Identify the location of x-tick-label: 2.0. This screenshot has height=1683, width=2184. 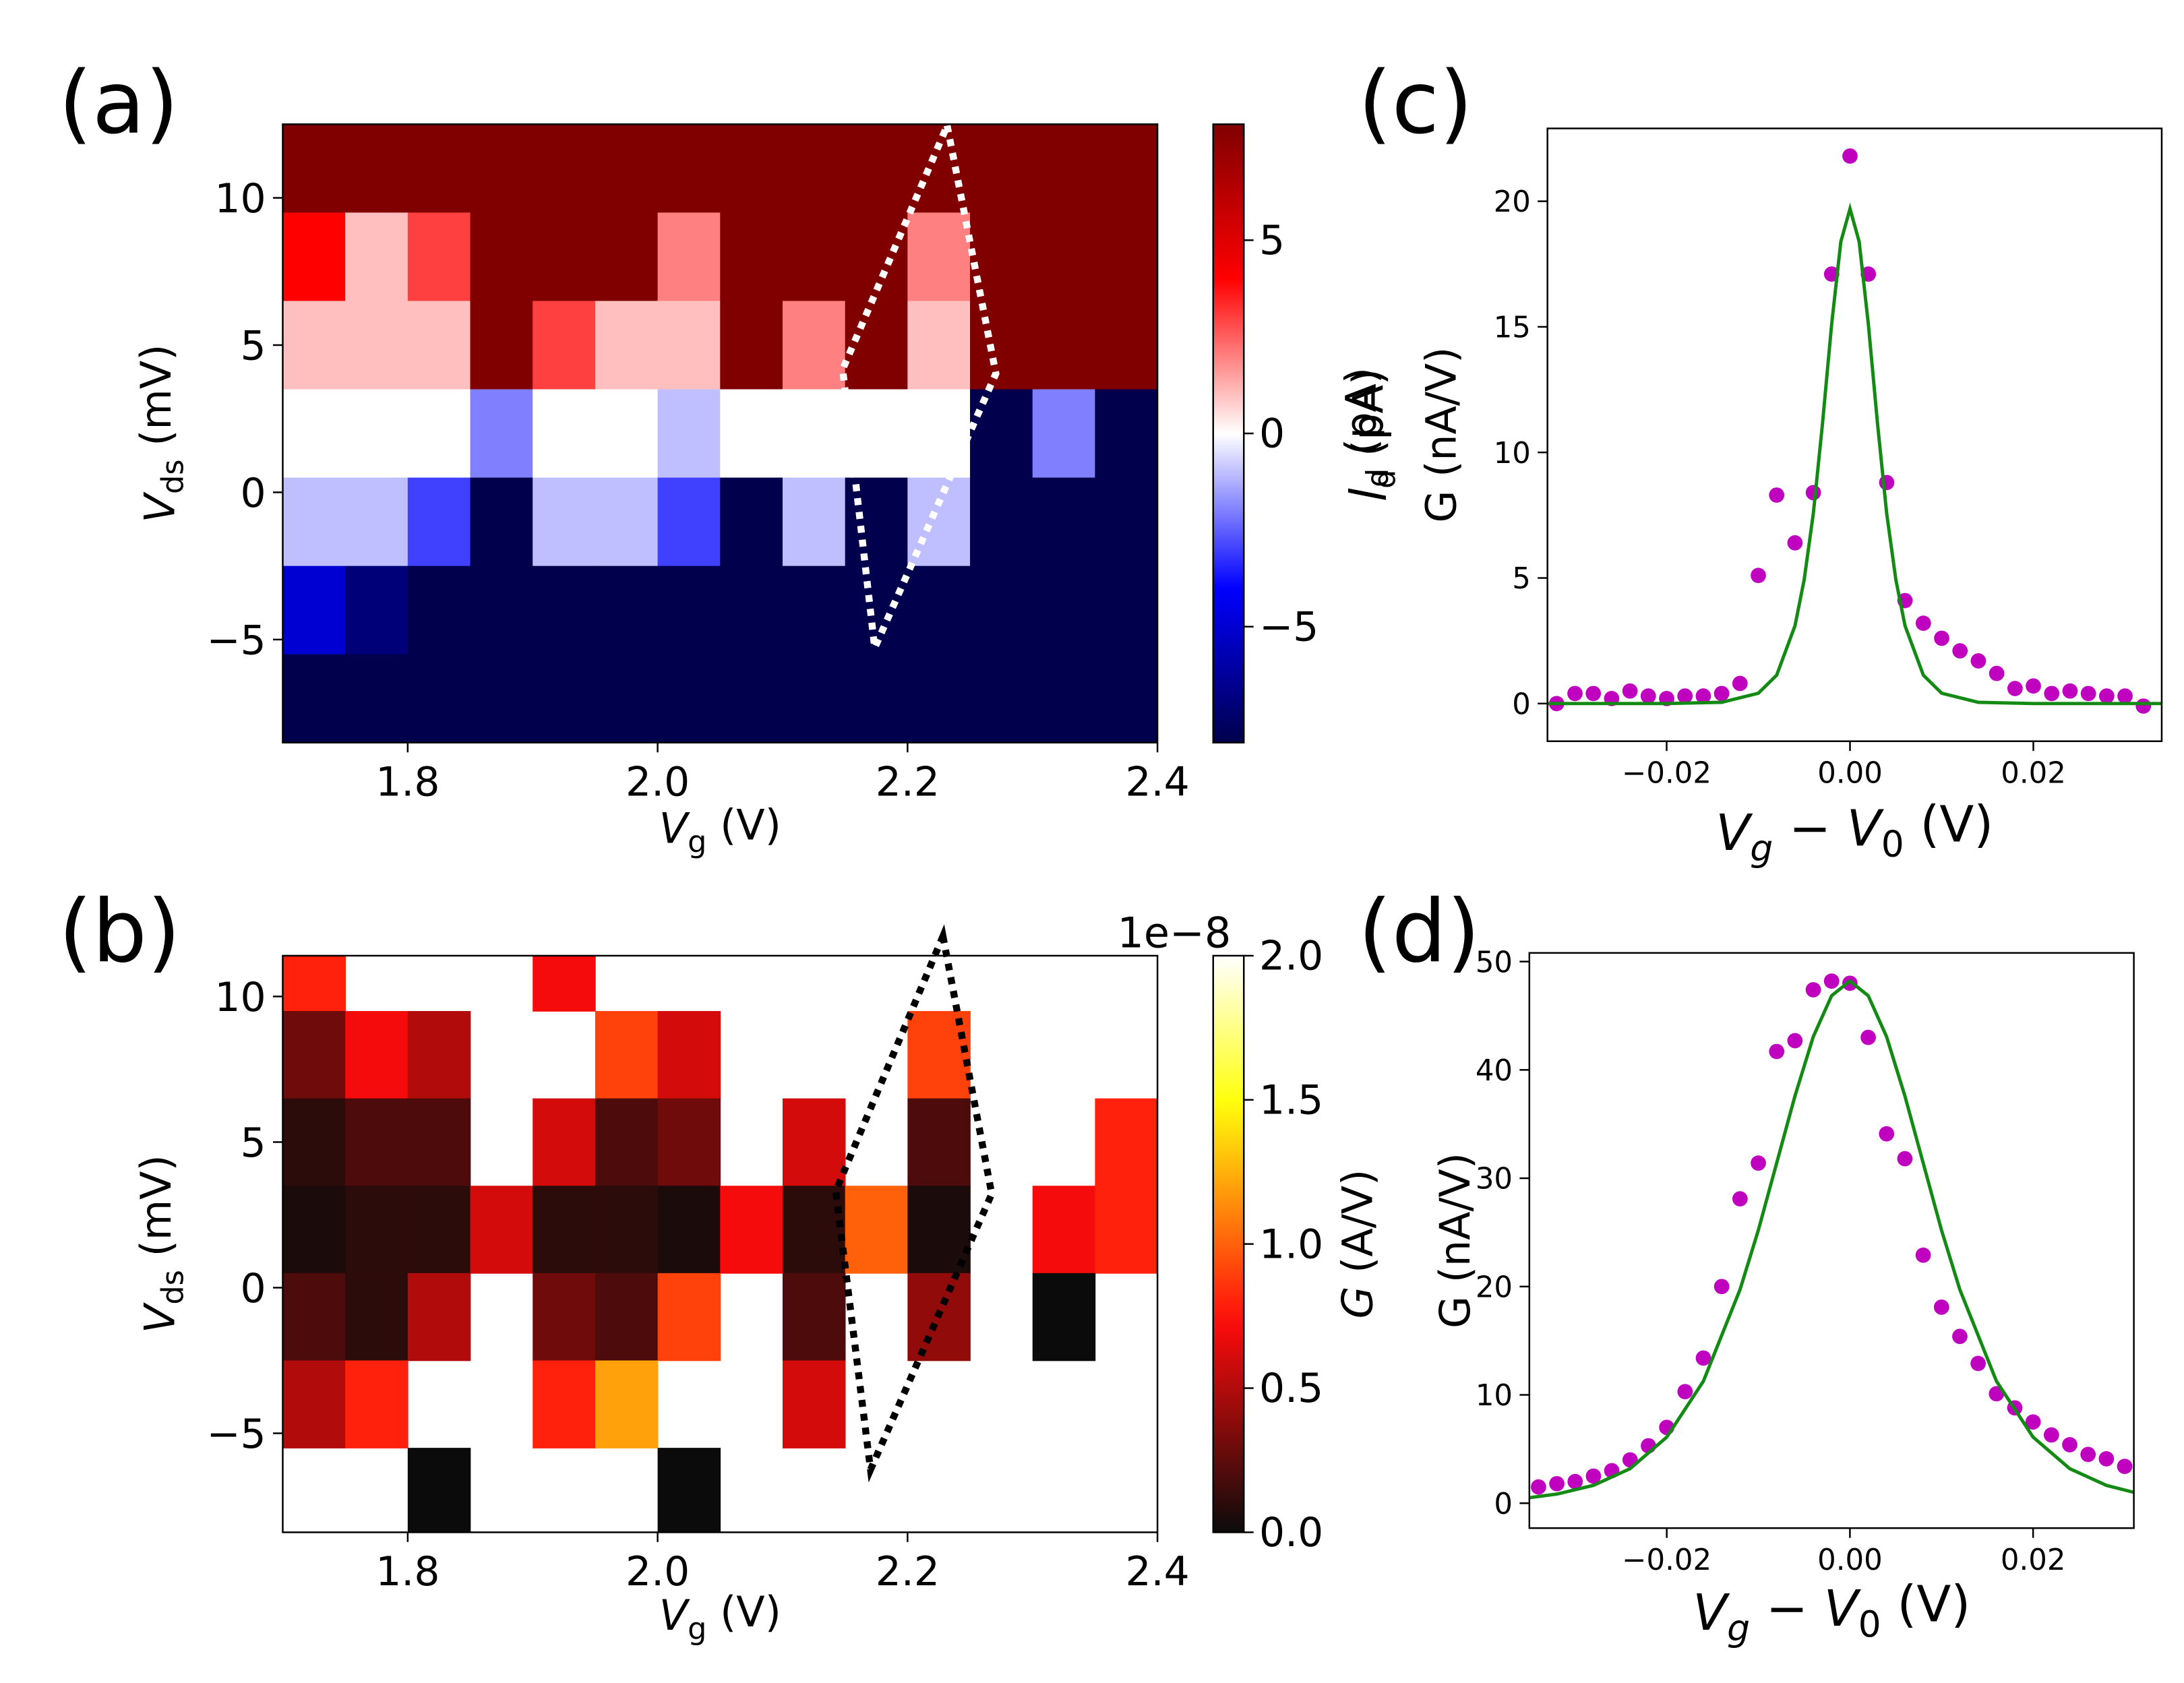
(658, 1572).